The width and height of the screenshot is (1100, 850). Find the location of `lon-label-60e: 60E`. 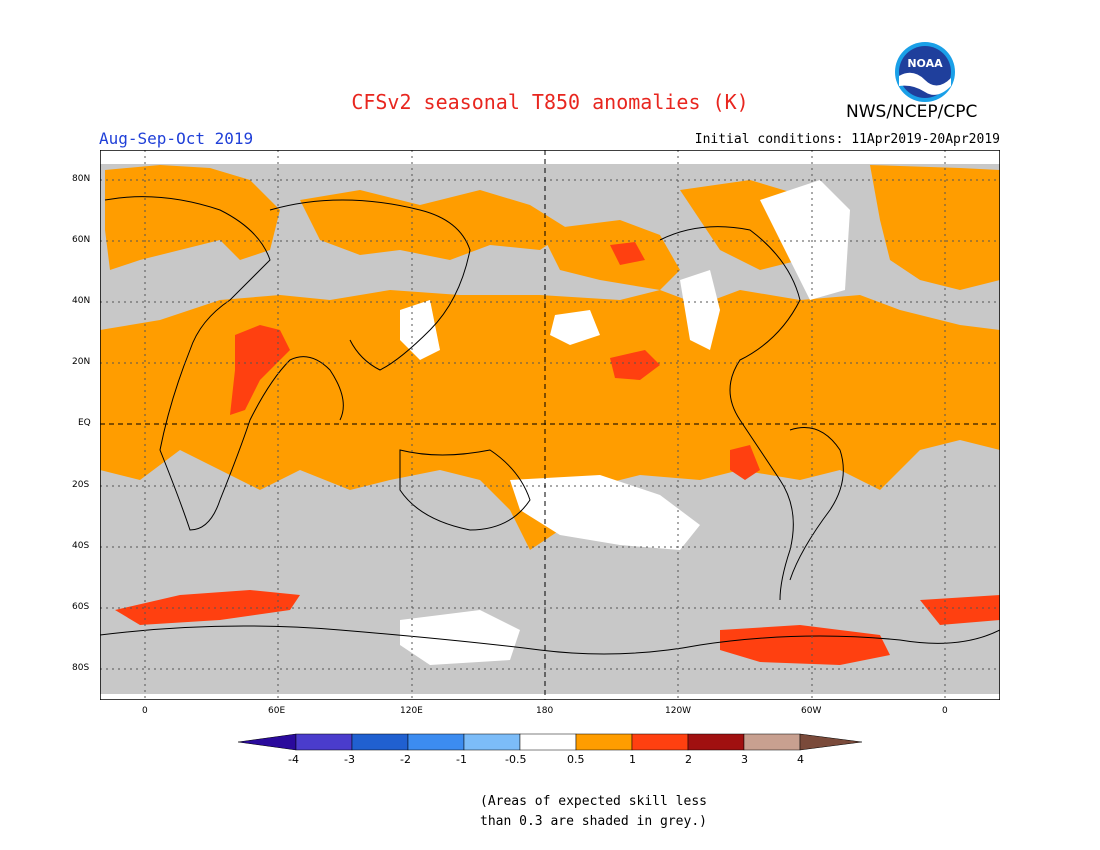

lon-label-60e: 60E is located at coordinates (277, 711).